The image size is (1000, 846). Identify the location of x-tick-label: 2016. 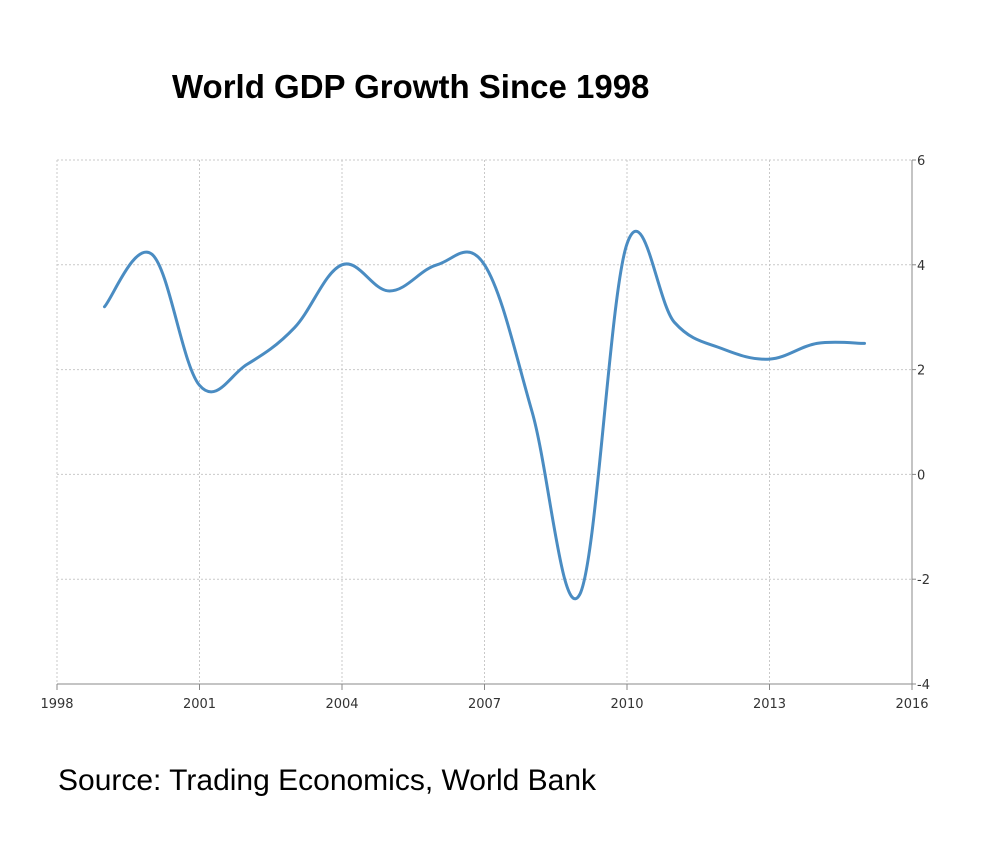
(911, 704).